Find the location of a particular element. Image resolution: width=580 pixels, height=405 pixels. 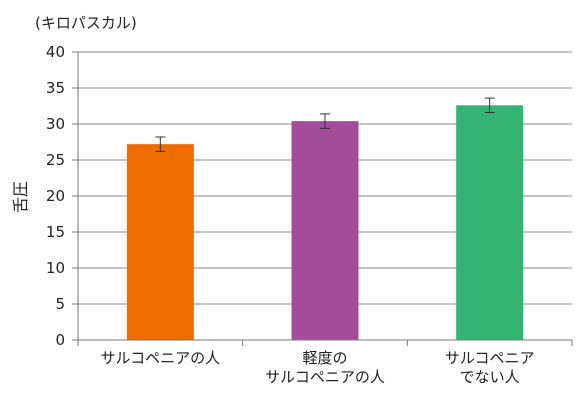

y-tick-label: 0 is located at coordinates (60, 340).